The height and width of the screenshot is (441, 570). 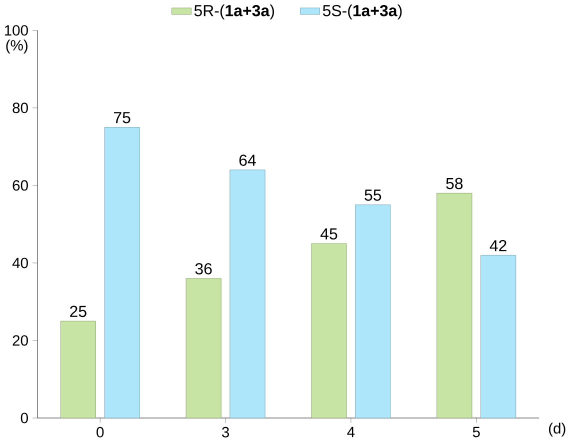 What do you see at coordinates (247, 160) in the screenshot?
I see `data-label: 64` at bounding box center [247, 160].